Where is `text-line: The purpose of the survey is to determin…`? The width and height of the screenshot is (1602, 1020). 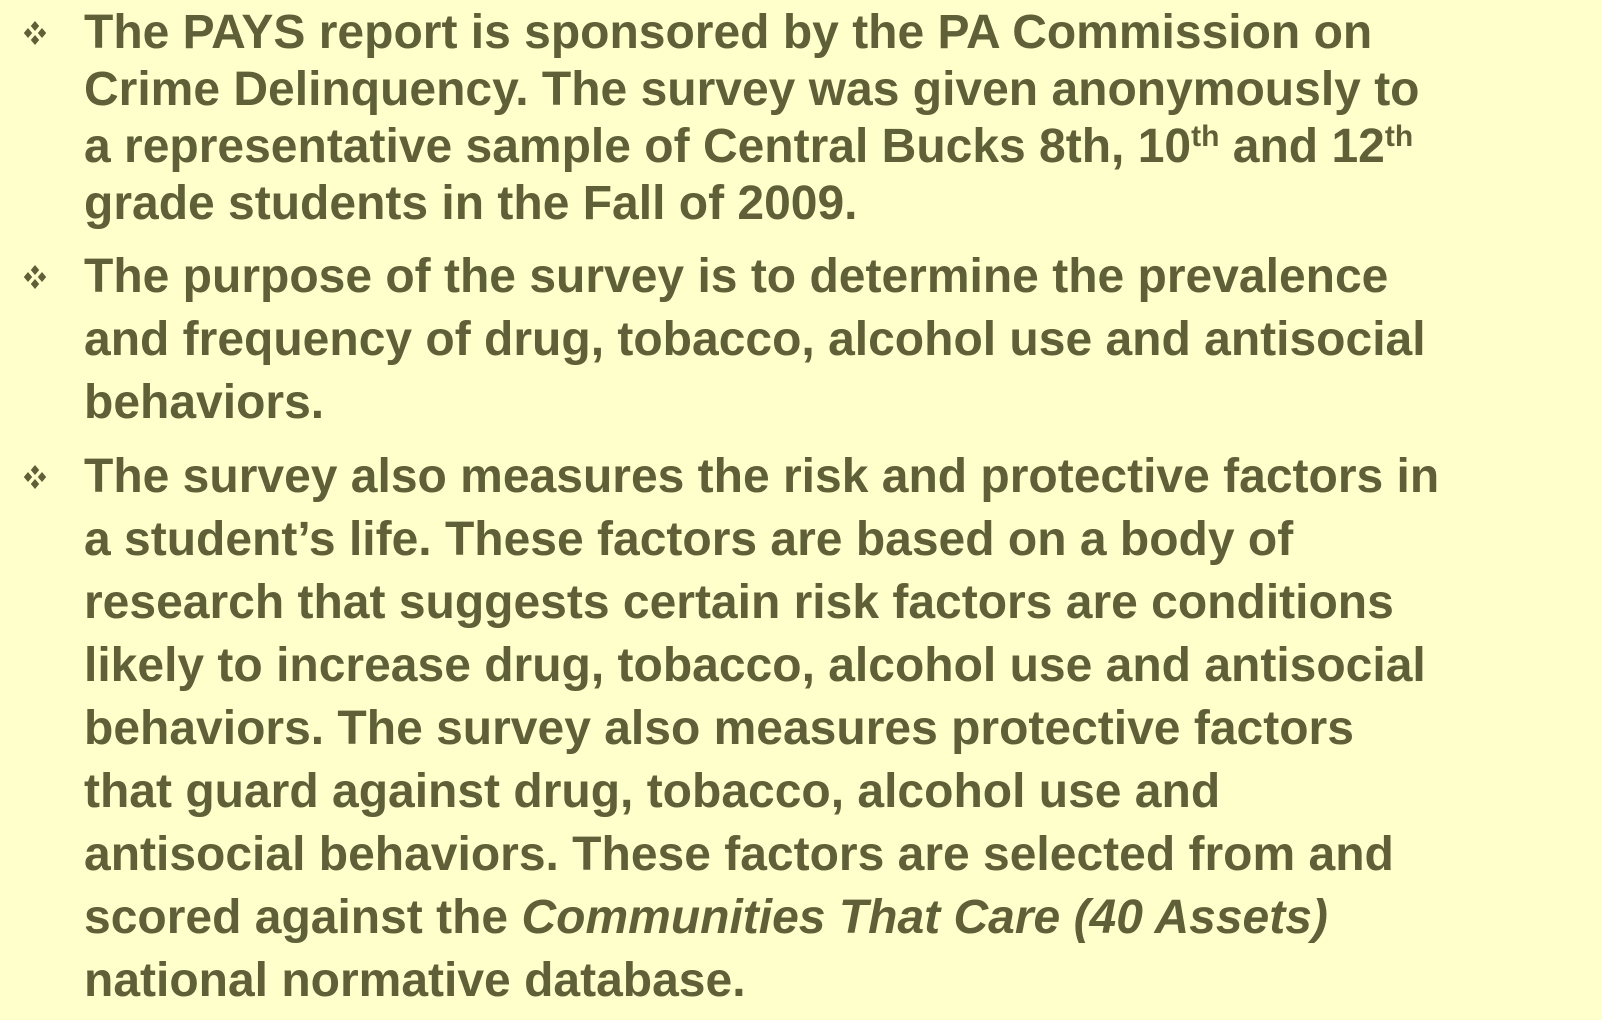
text-line: The purpose of the survey is to determin… is located at coordinates (736, 276).